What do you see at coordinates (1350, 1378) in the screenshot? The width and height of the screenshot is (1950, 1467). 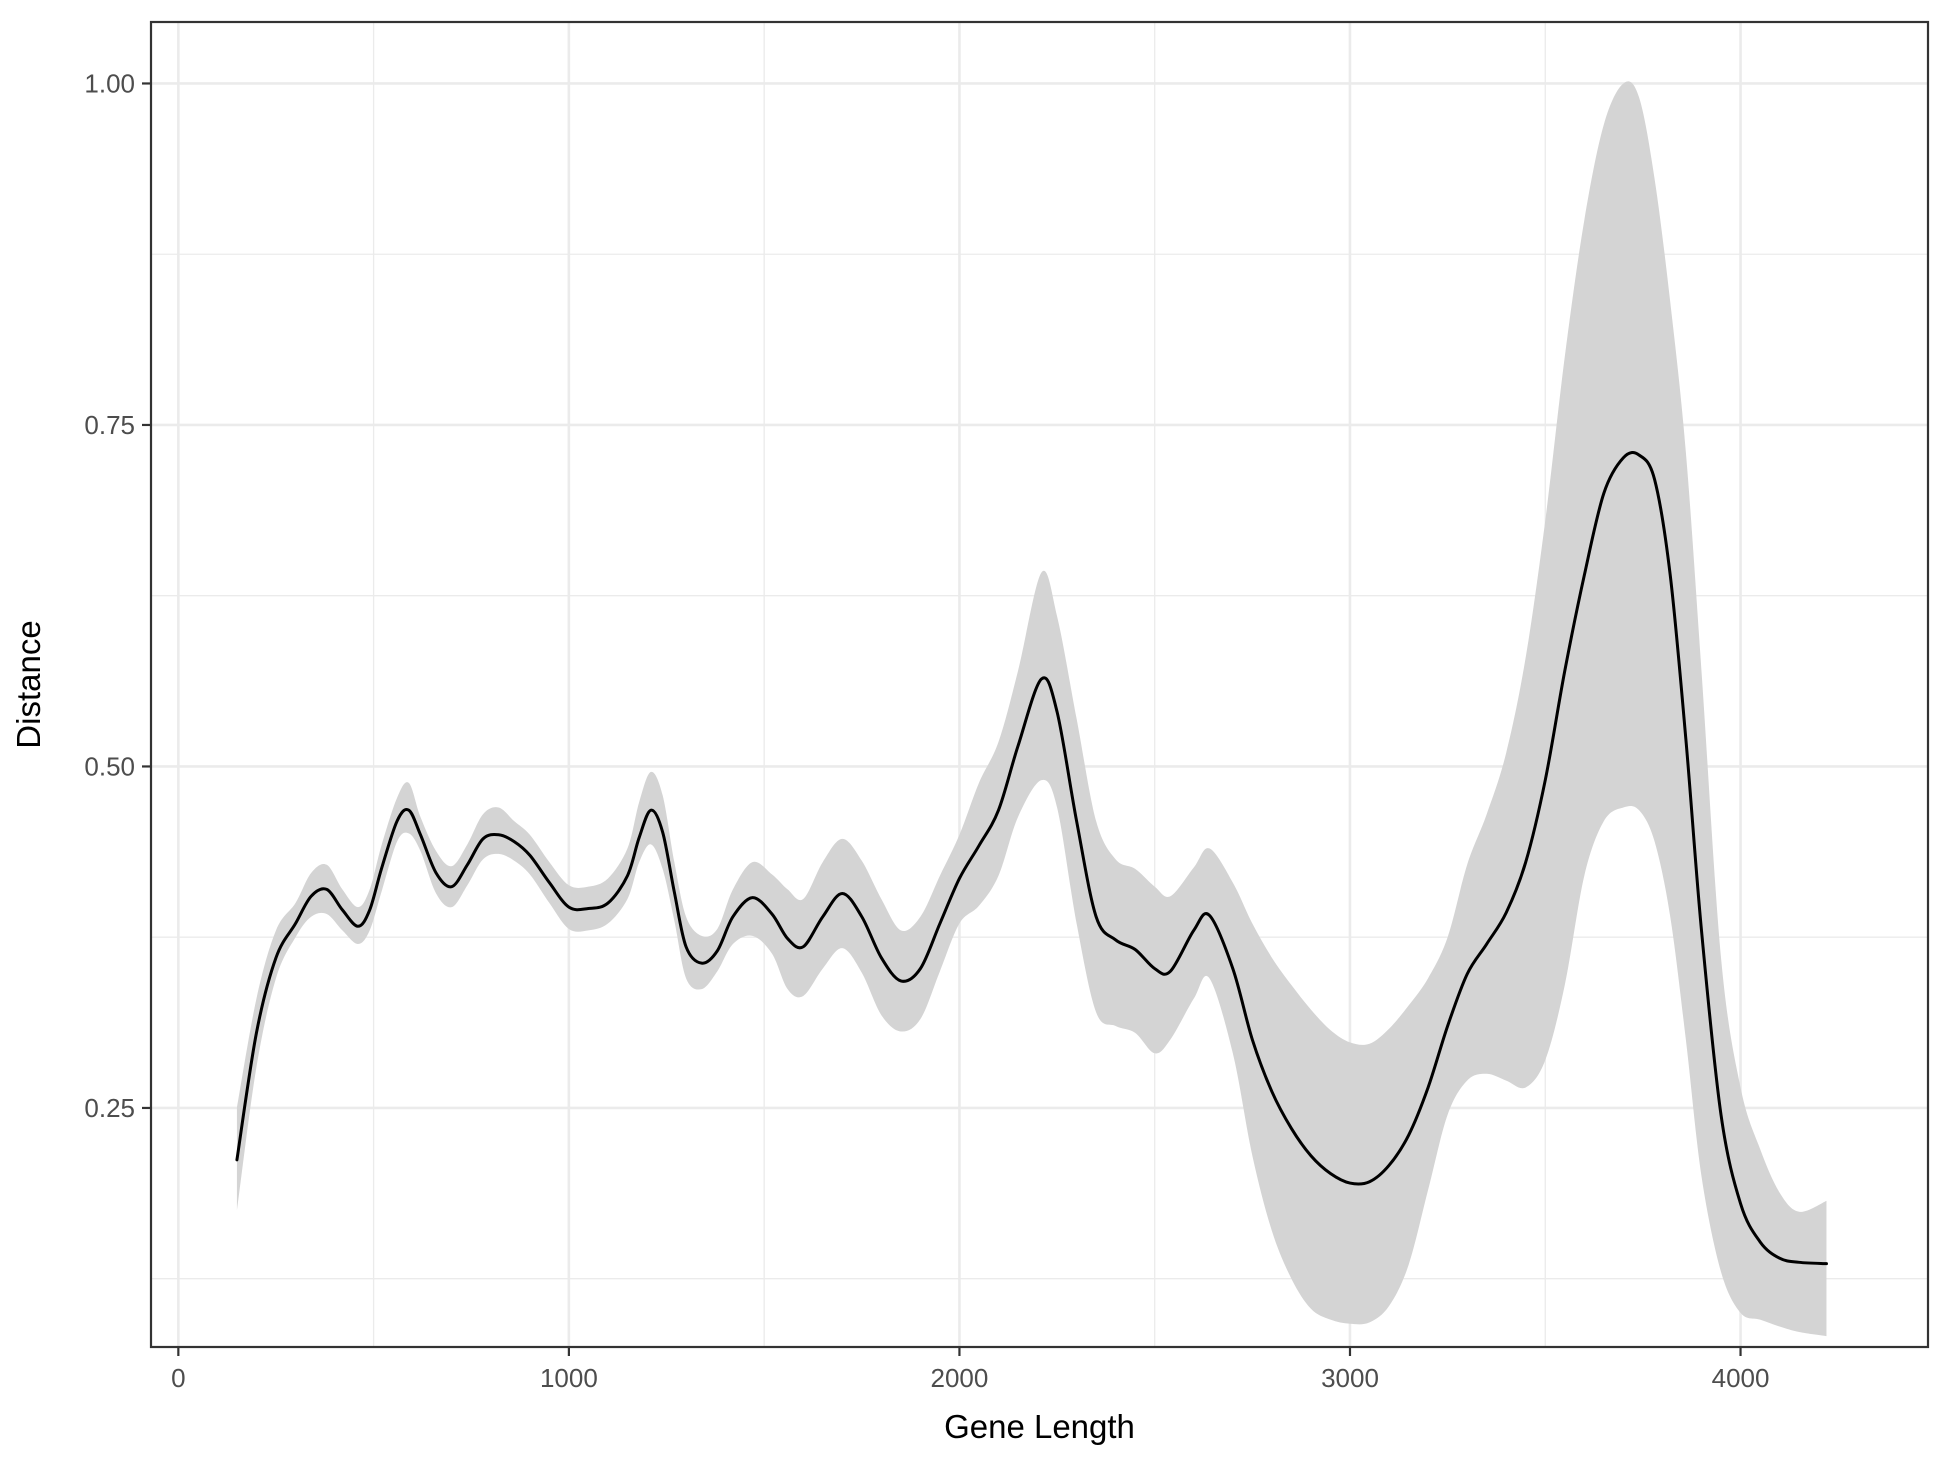 I see `x-tick-label: 3000` at bounding box center [1350, 1378].